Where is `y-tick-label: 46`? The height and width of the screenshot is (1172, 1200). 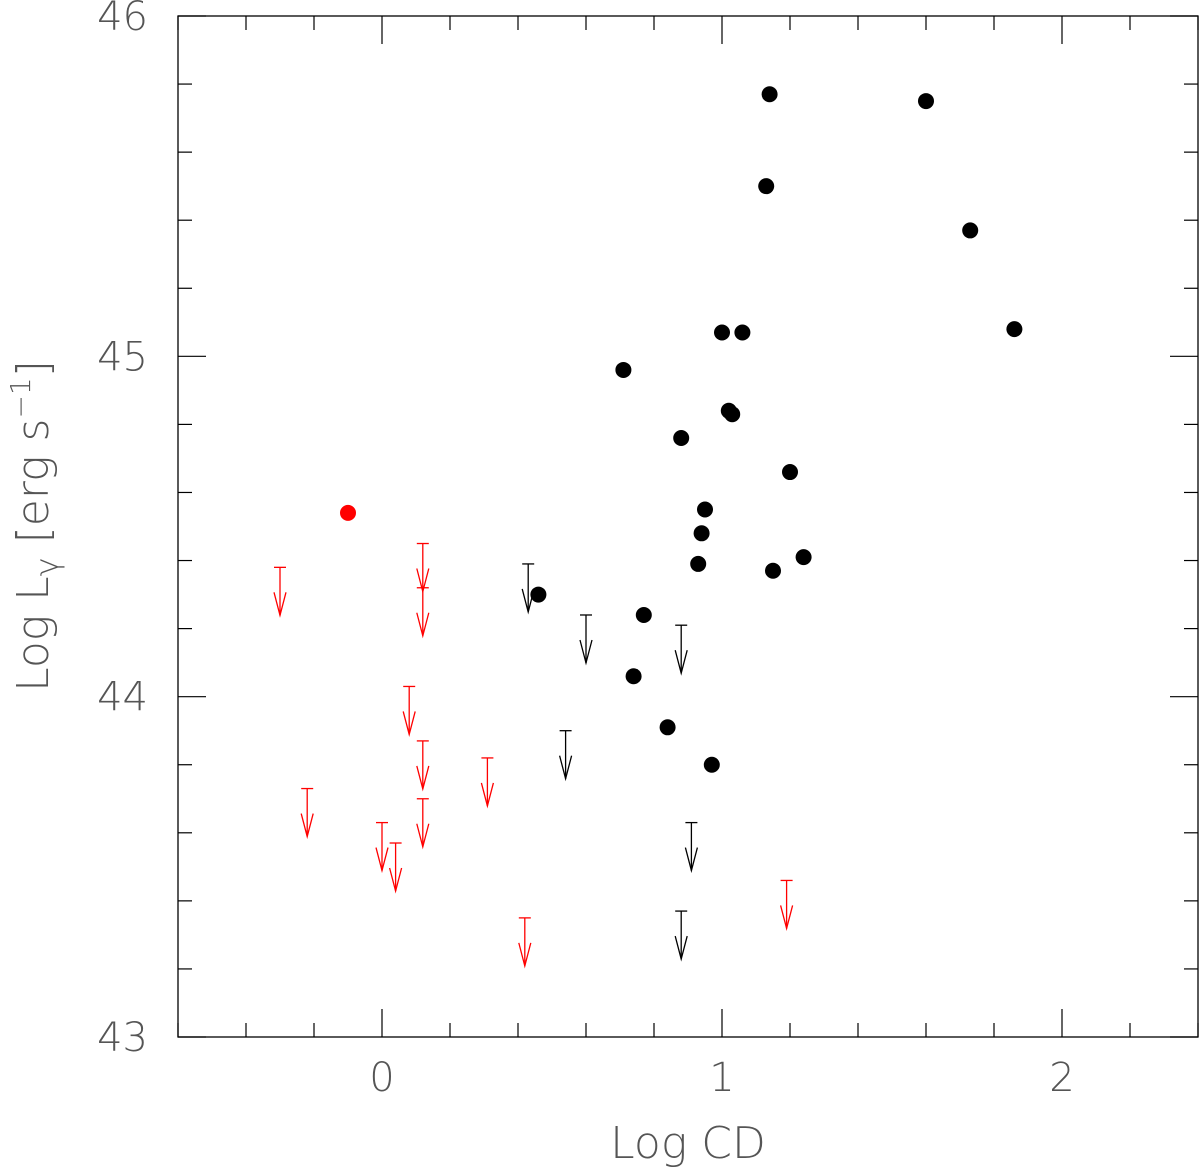
y-tick-label: 46 is located at coordinates (122, 20).